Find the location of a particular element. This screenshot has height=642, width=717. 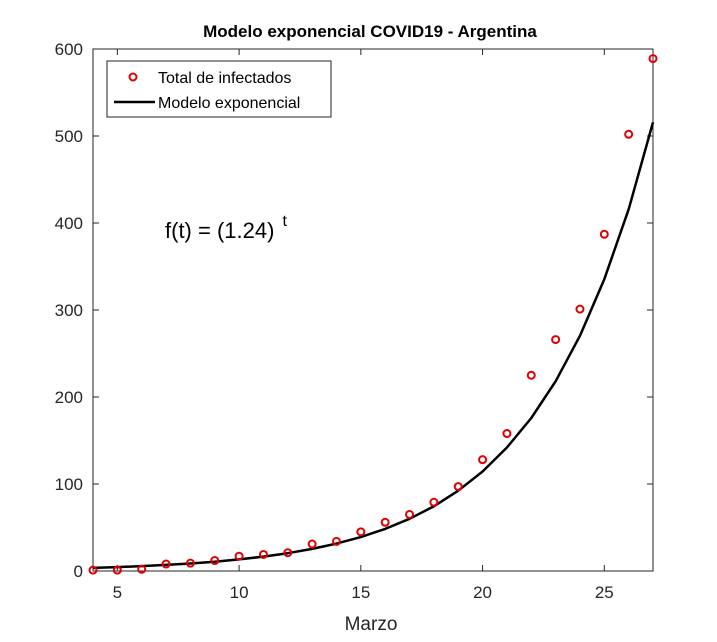

legend-marker-icon is located at coordinates (133, 77).